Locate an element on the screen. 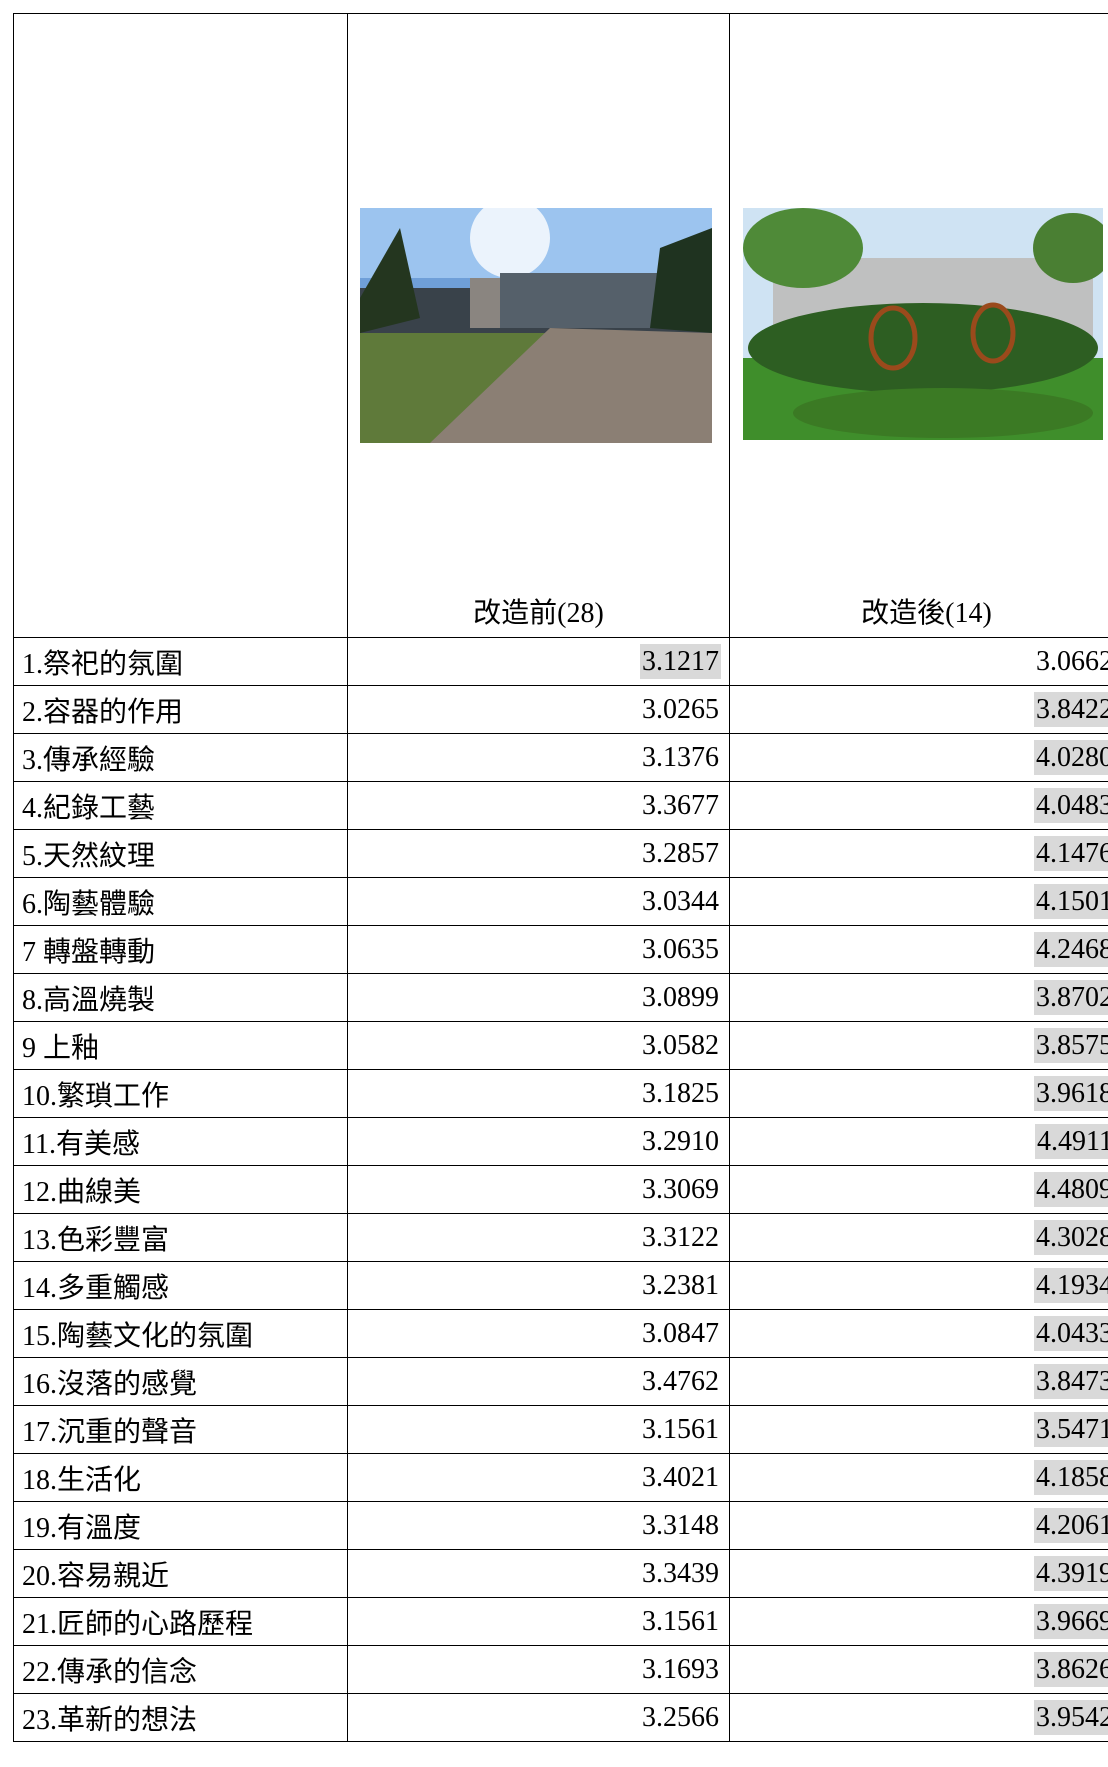  row-label: 13.色彩豐富 is located at coordinates (180, 1237).